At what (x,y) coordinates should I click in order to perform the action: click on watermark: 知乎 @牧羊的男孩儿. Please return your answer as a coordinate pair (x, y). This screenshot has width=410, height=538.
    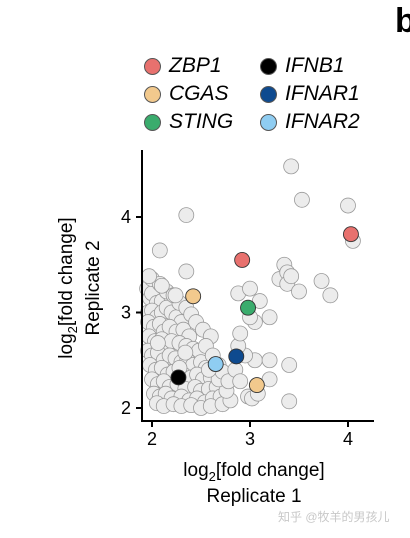
    Looking at the image, I should click on (334, 517).